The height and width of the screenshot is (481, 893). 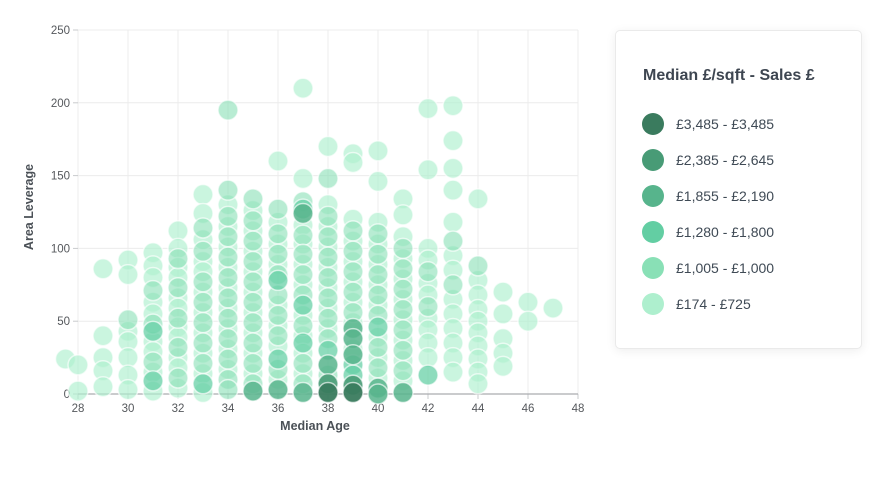 I want to click on legend-item: £1,855 - £2,190, so click(x=738, y=196).